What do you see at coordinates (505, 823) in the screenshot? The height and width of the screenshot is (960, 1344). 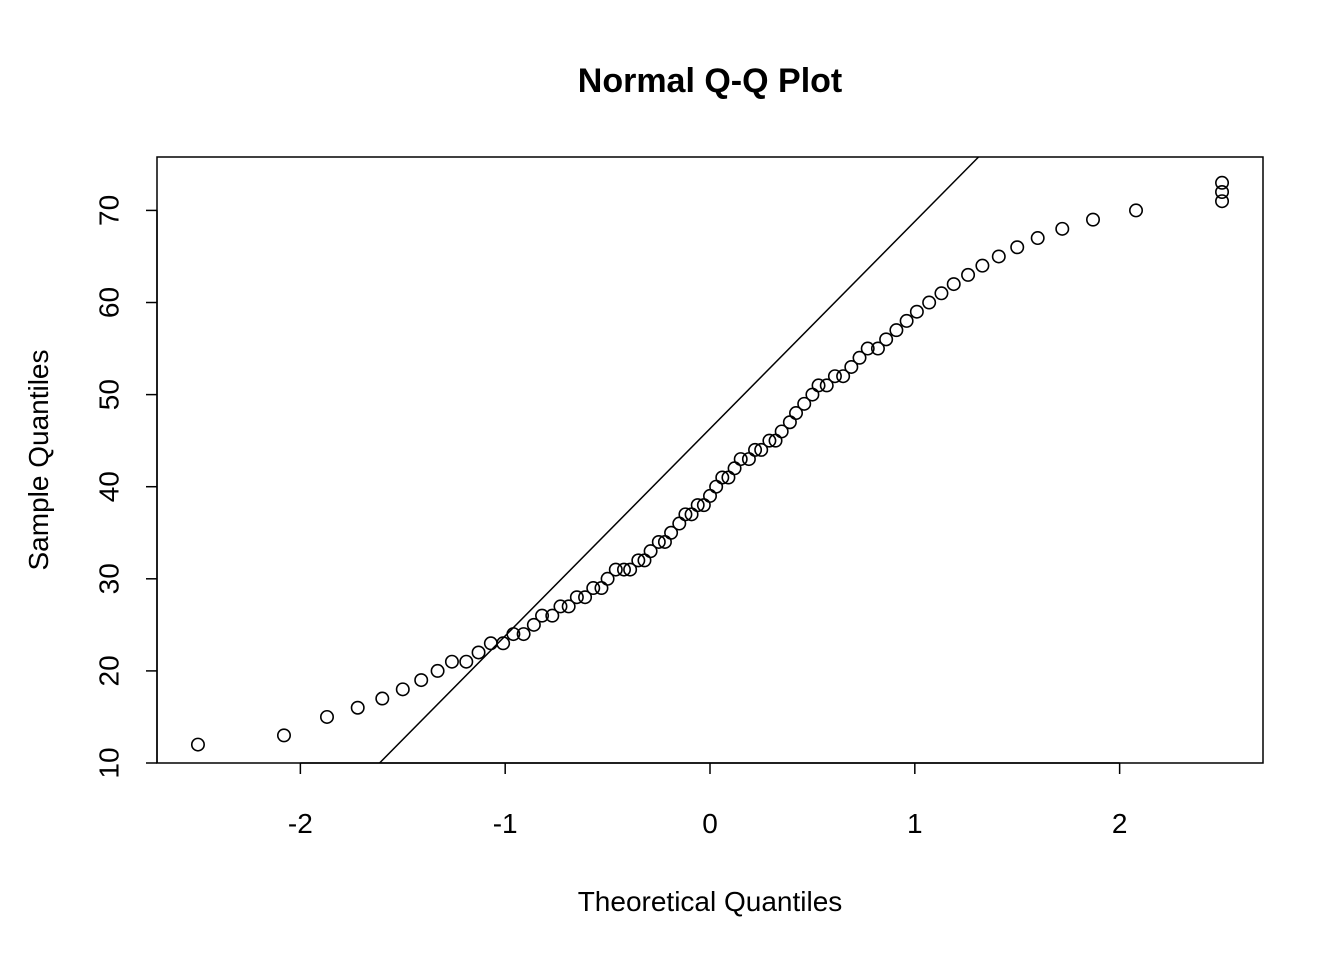 I see `x-tick-label: -1` at bounding box center [505, 823].